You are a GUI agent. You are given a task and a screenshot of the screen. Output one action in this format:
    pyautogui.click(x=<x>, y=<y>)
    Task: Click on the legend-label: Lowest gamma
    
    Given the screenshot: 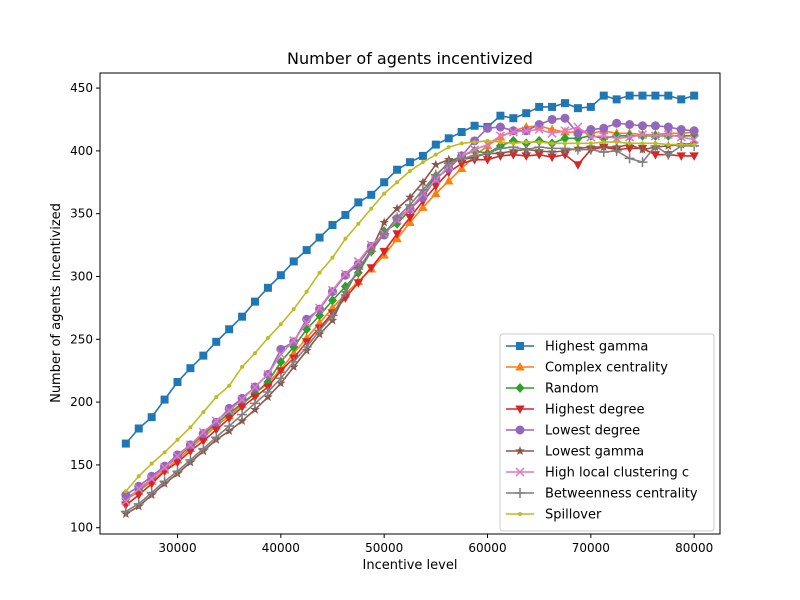 What is the action you would take?
    pyautogui.click(x=594, y=452)
    